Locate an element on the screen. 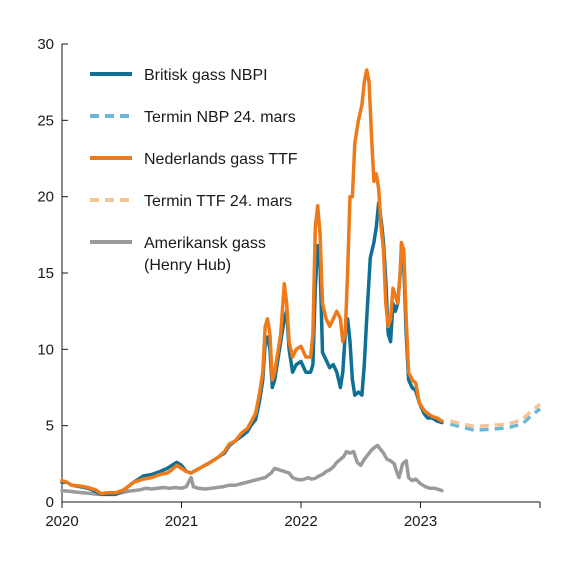 The width and height of the screenshot is (576, 568). x-tick-label: 2021 is located at coordinates (181, 521).